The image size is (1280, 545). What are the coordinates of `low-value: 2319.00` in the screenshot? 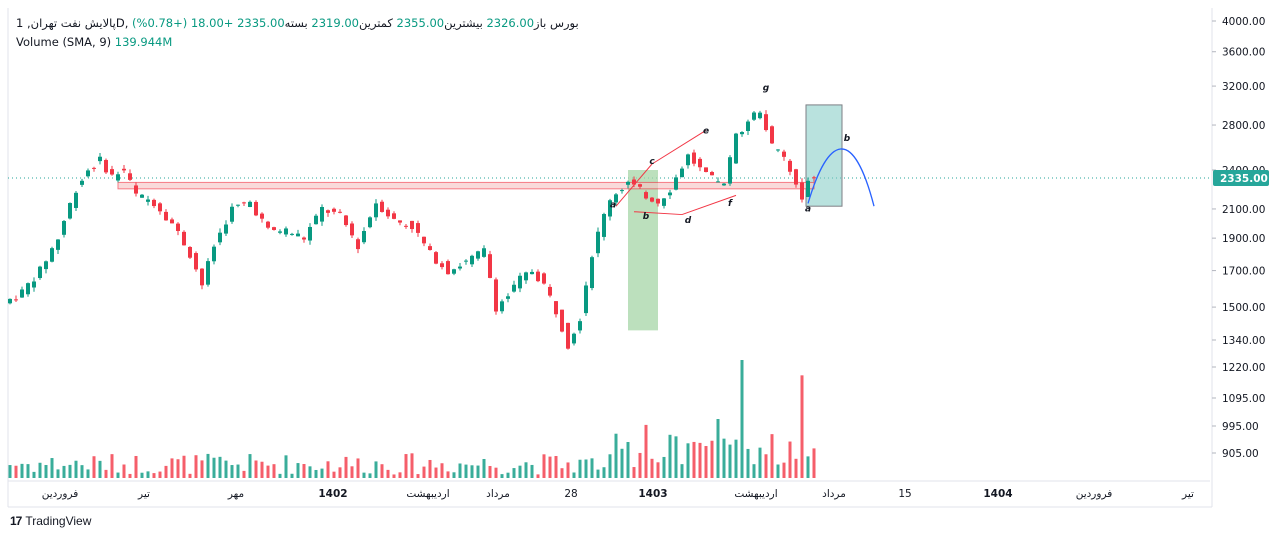 It's located at (335, 23).